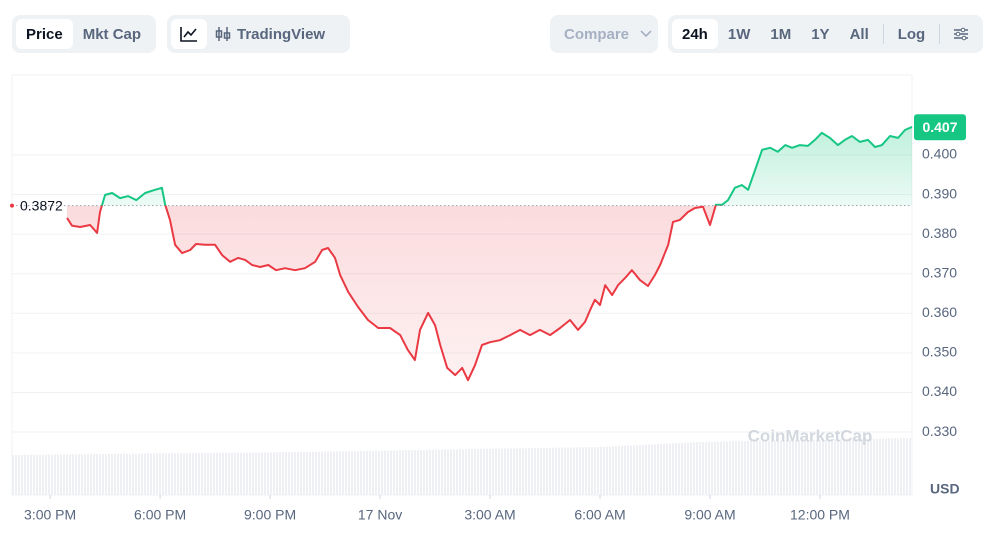 Image resolution: width=1000 pixels, height=539 pixels. What do you see at coordinates (939, 312) in the screenshot?
I see `y-tick-label: 0.360` at bounding box center [939, 312].